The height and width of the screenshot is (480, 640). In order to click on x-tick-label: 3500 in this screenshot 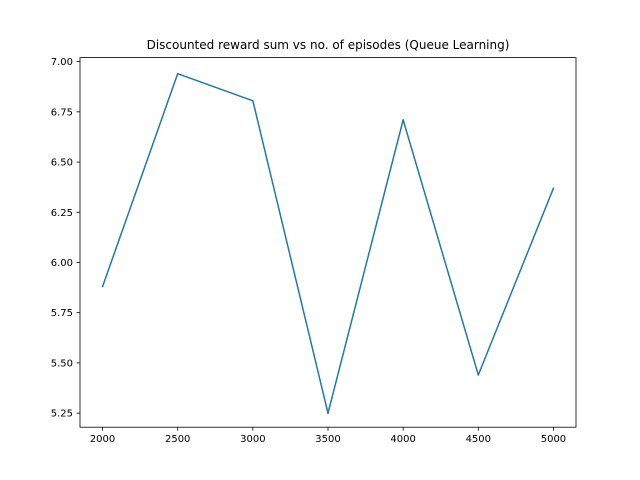, I will do `click(327, 439)`.